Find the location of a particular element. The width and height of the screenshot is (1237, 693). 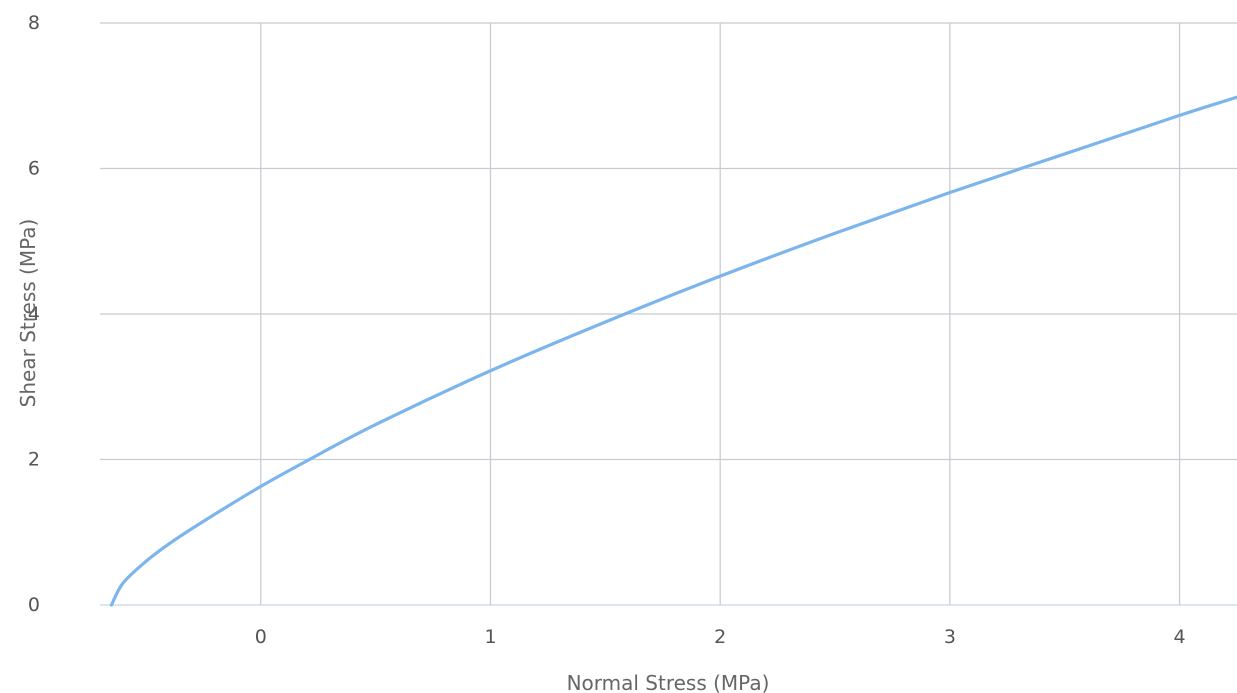

y-tick-label: 2 is located at coordinates (34, 460).